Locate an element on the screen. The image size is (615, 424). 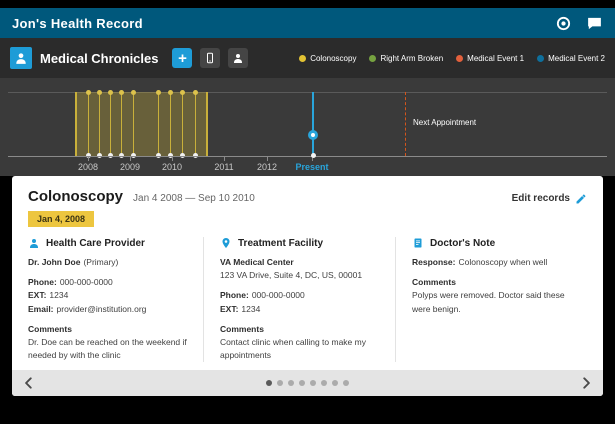
facility-ext-line: EXT: 1234 is located at coordinates (240, 308).